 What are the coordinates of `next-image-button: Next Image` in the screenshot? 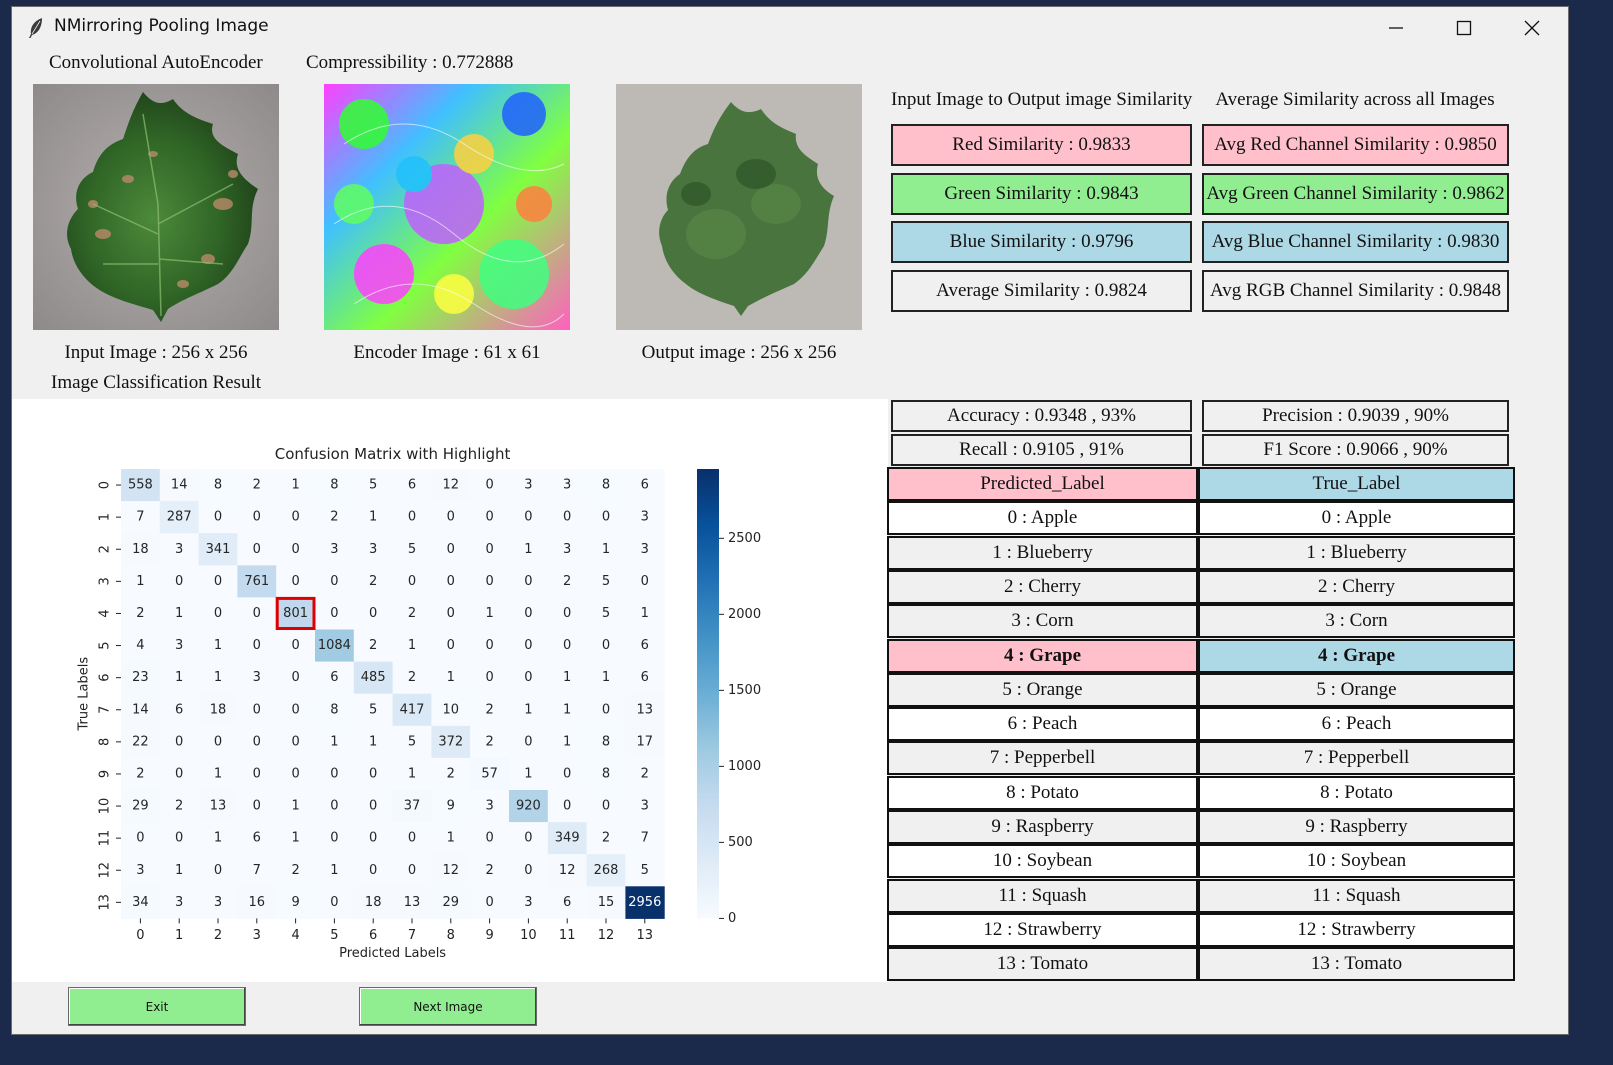 It's located at (448, 1006).